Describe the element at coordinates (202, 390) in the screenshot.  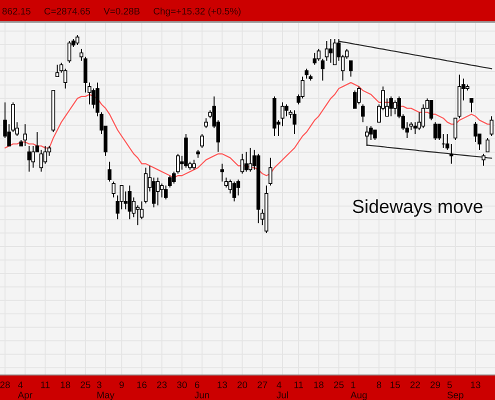
I see `x-tick-label: 6 Jun` at that location.